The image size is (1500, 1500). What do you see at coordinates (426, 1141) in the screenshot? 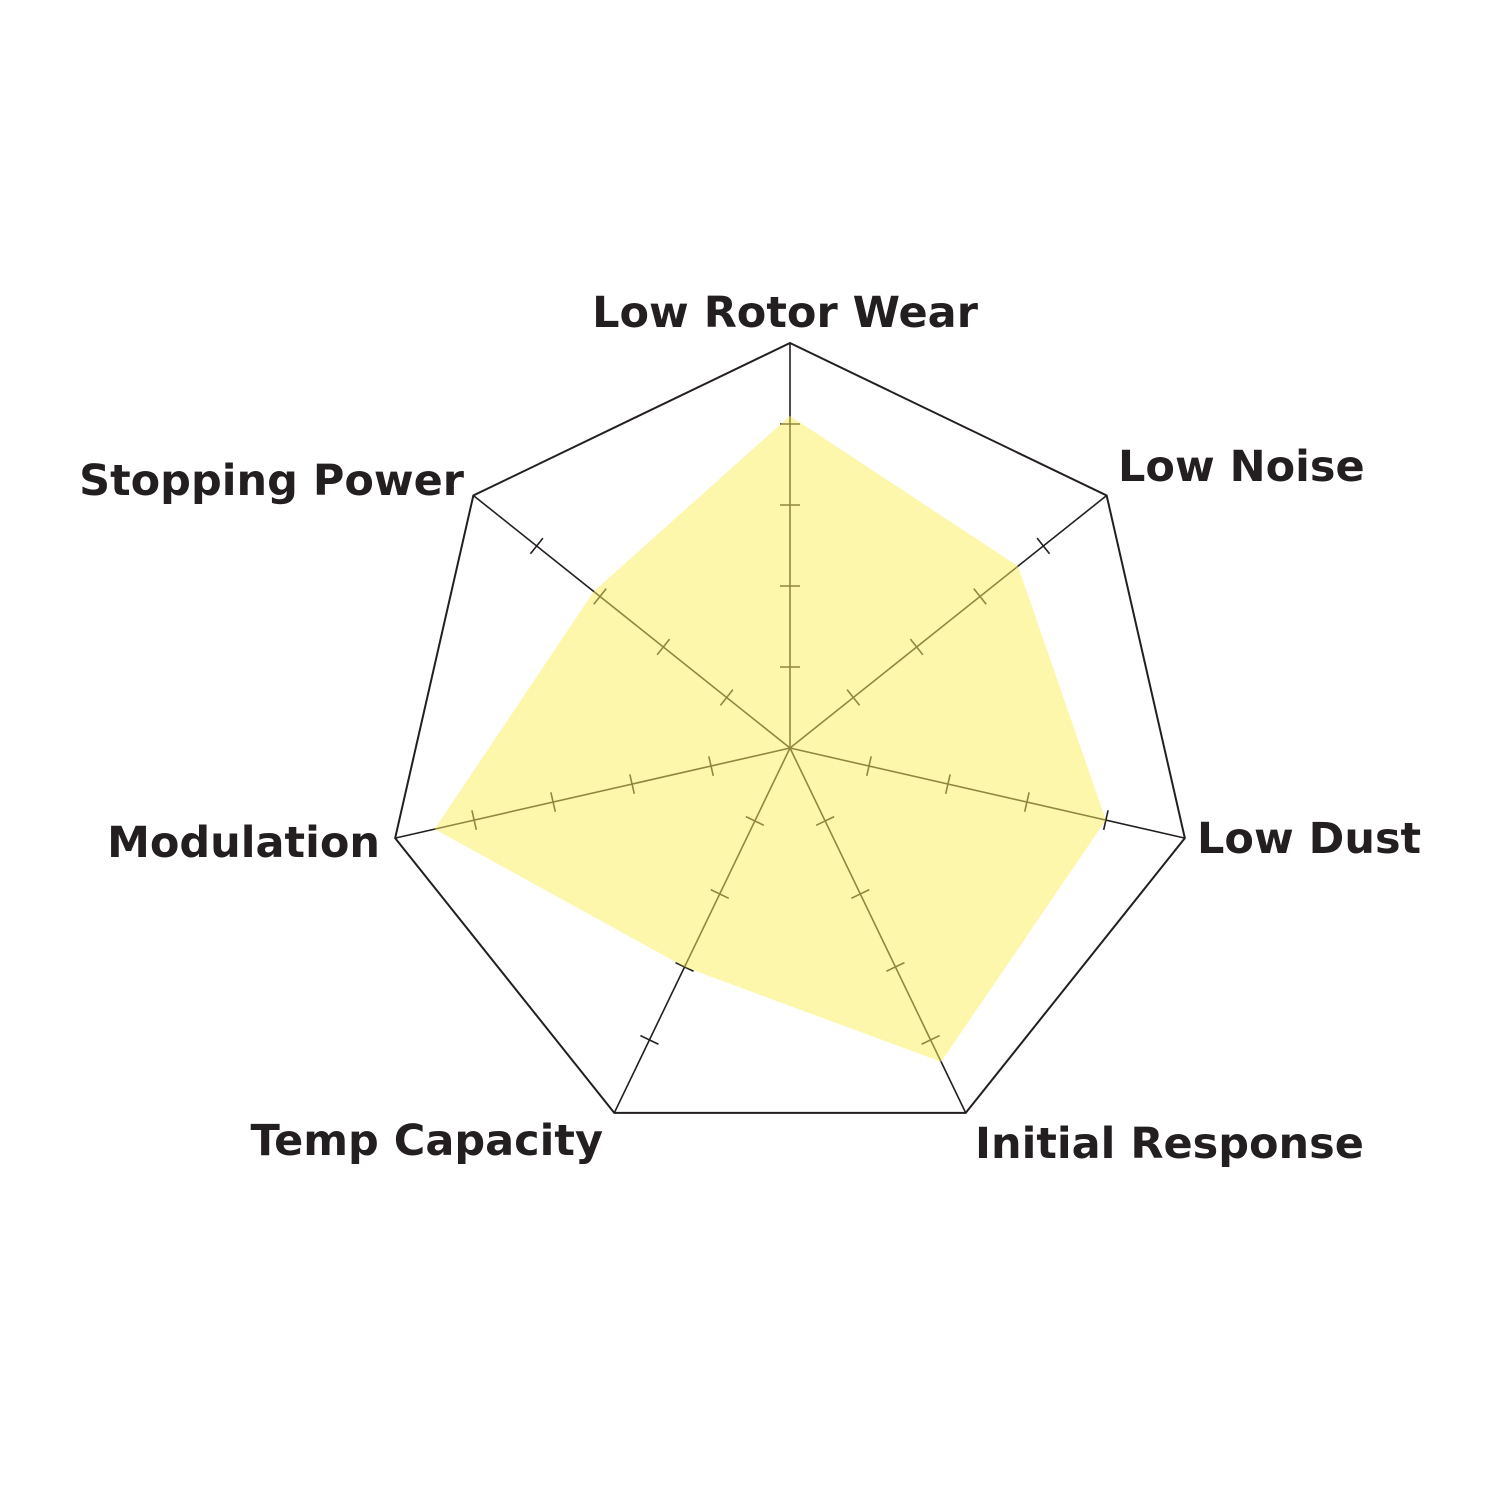
I see `category-label: Temp Capacity` at bounding box center [426, 1141].